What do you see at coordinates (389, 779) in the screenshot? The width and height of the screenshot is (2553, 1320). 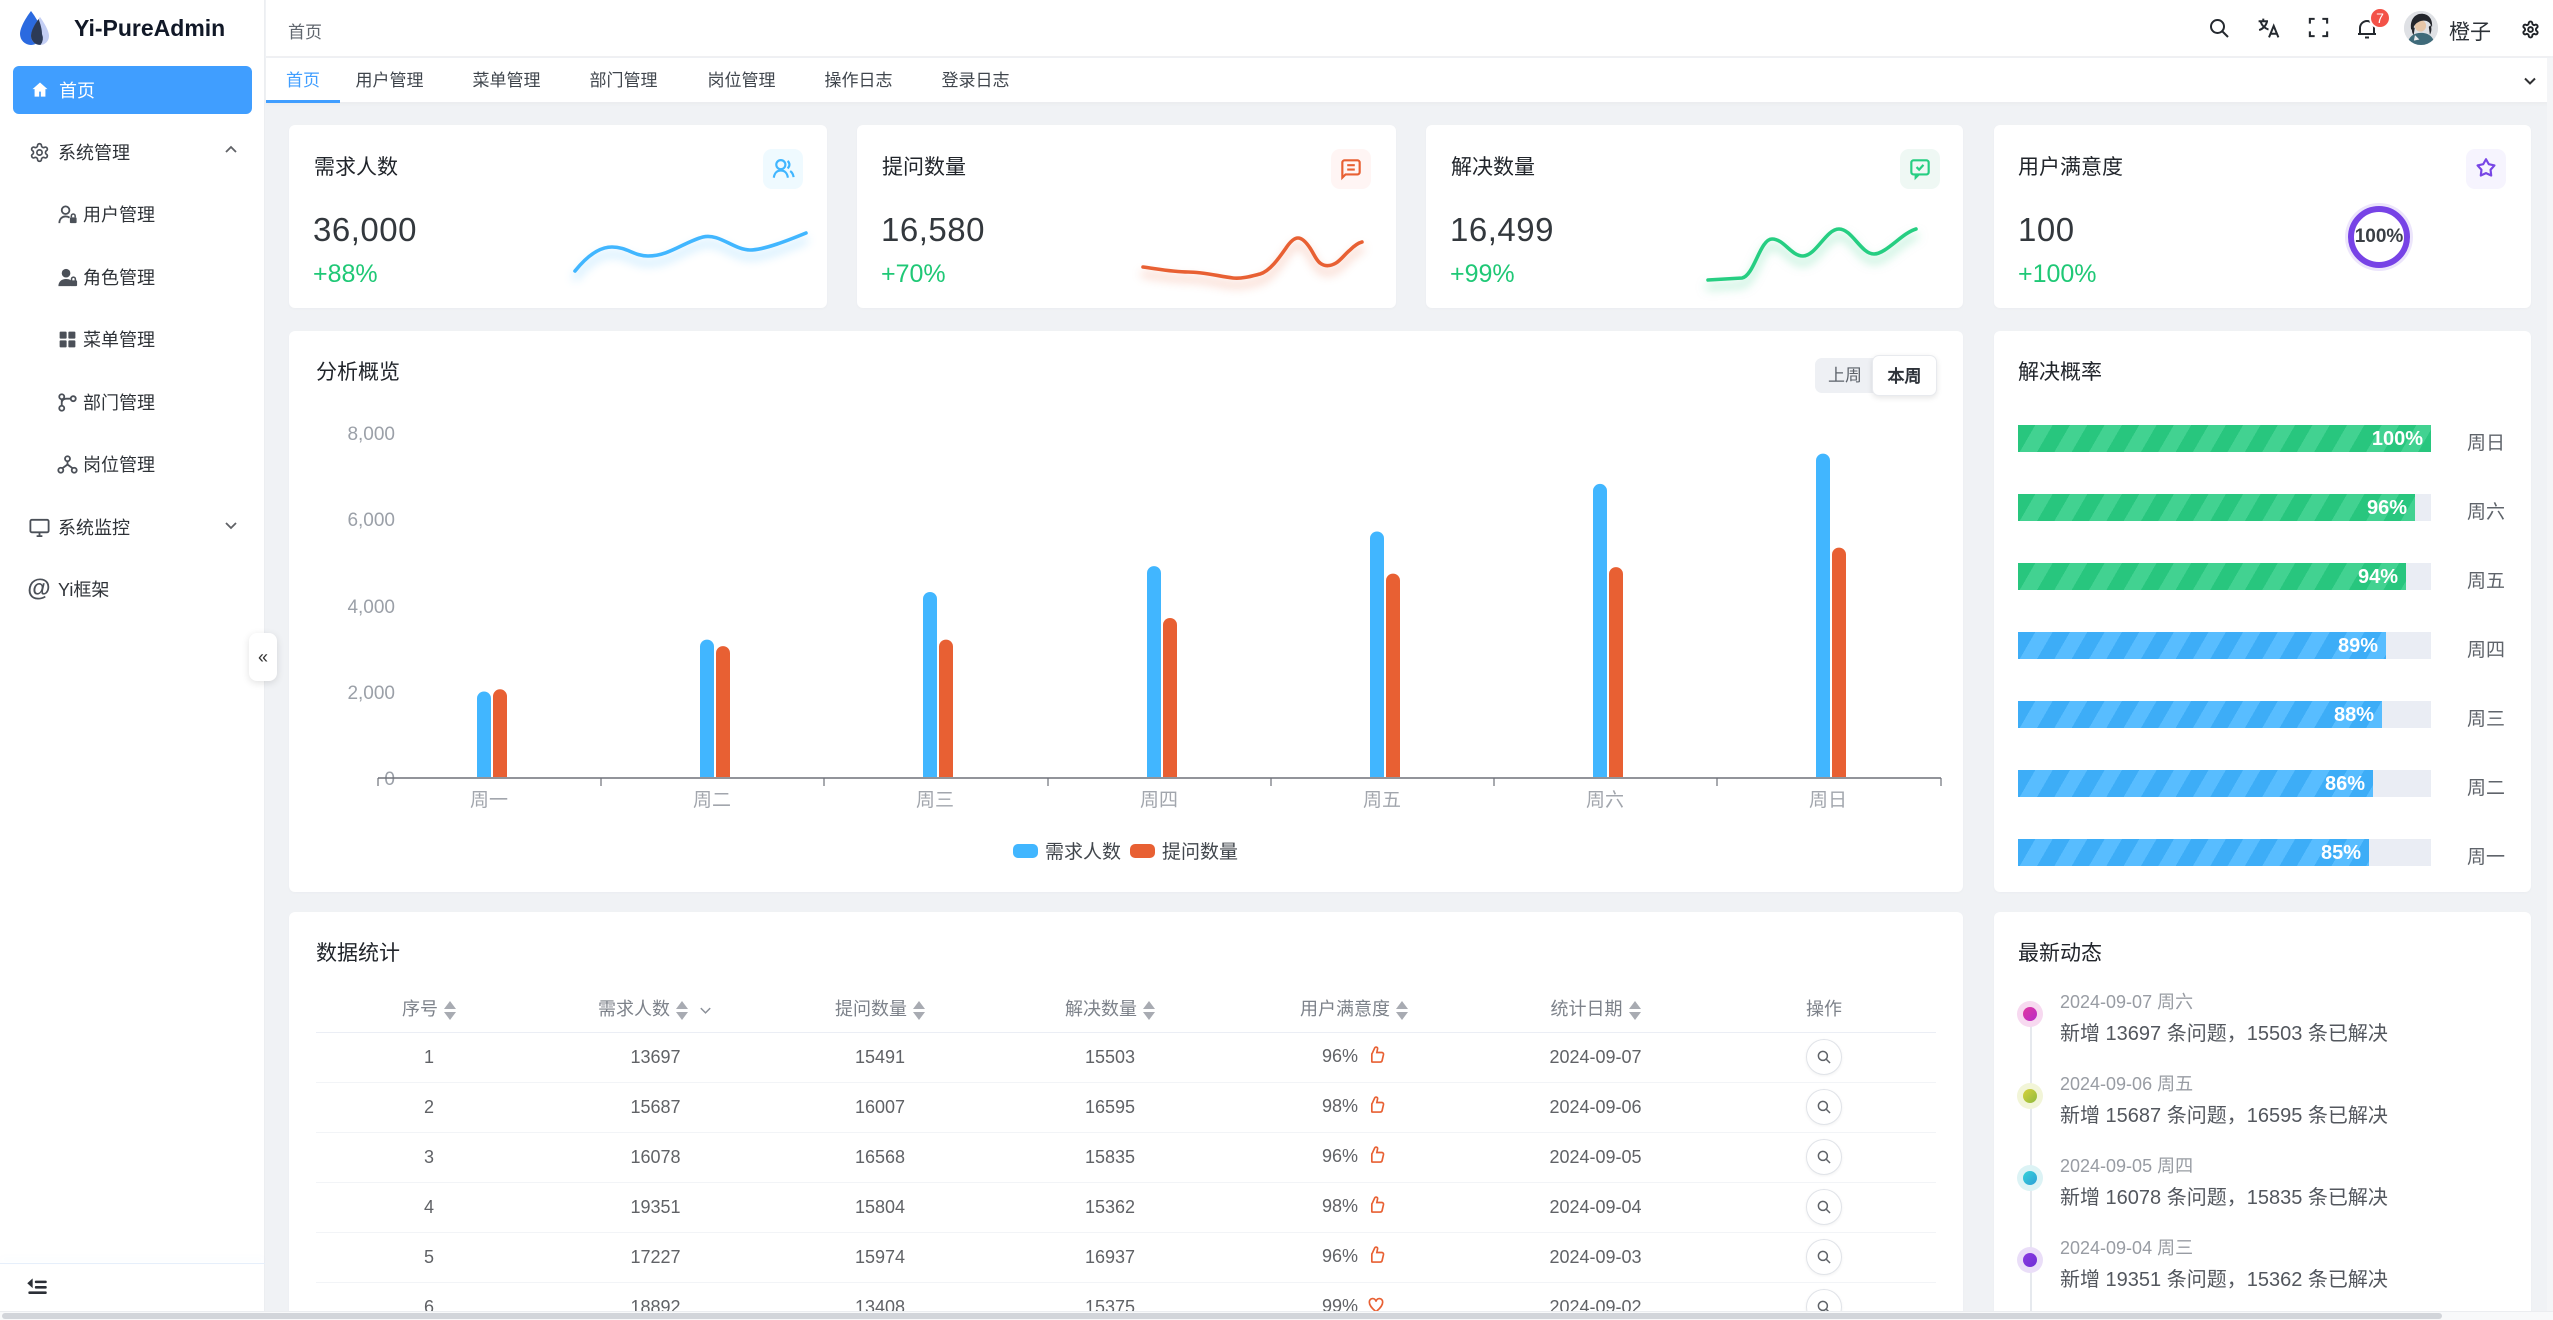 I see `svg-text: 0` at bounding box center [389, 779].